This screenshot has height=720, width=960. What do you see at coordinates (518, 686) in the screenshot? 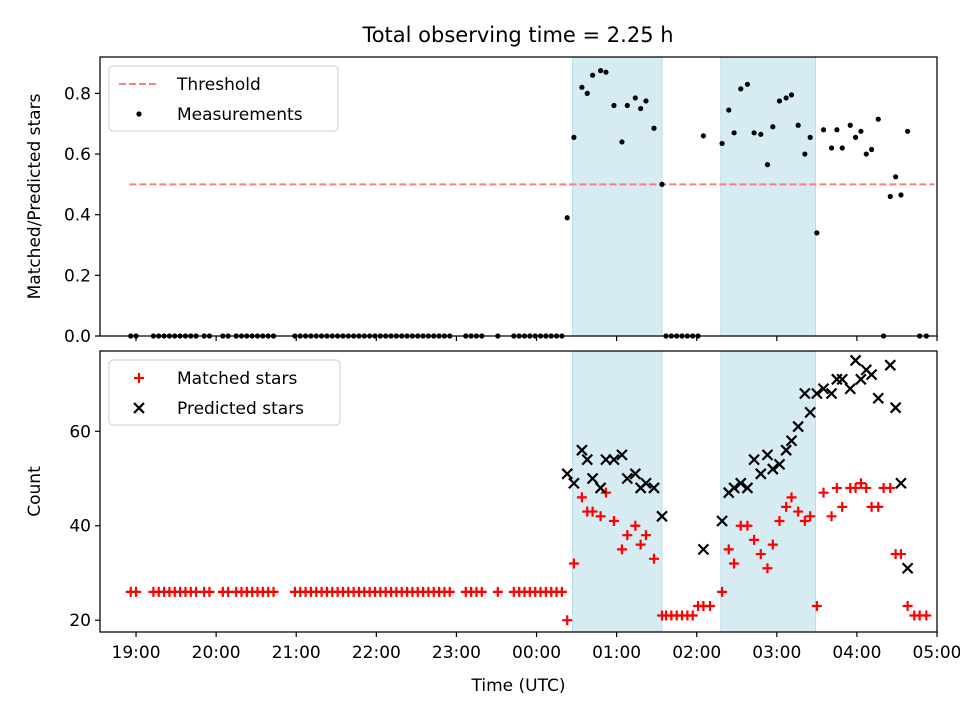
I see `x-axis-label: Time (UTC)` at bounding box center [518, 686].